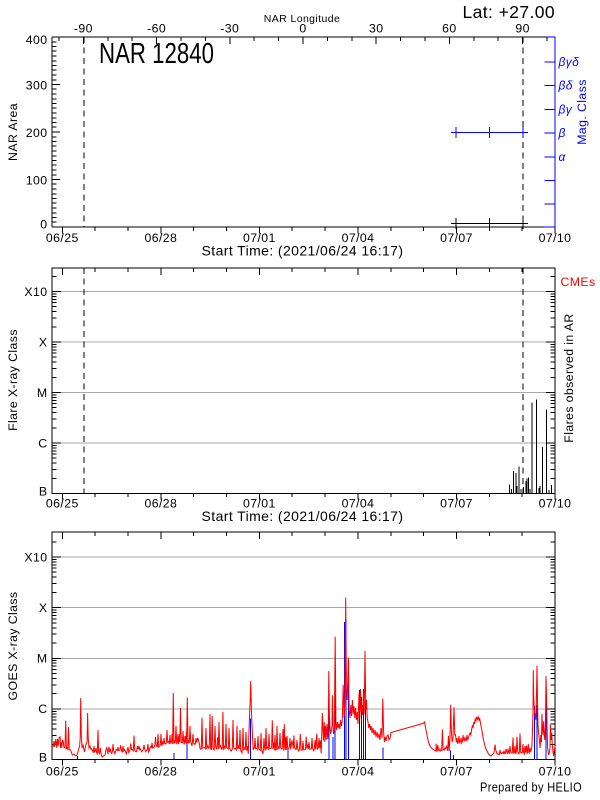 The width and height of the screenshot is (600, 800). I want to click on svg-text: 200, so click(37, 133).